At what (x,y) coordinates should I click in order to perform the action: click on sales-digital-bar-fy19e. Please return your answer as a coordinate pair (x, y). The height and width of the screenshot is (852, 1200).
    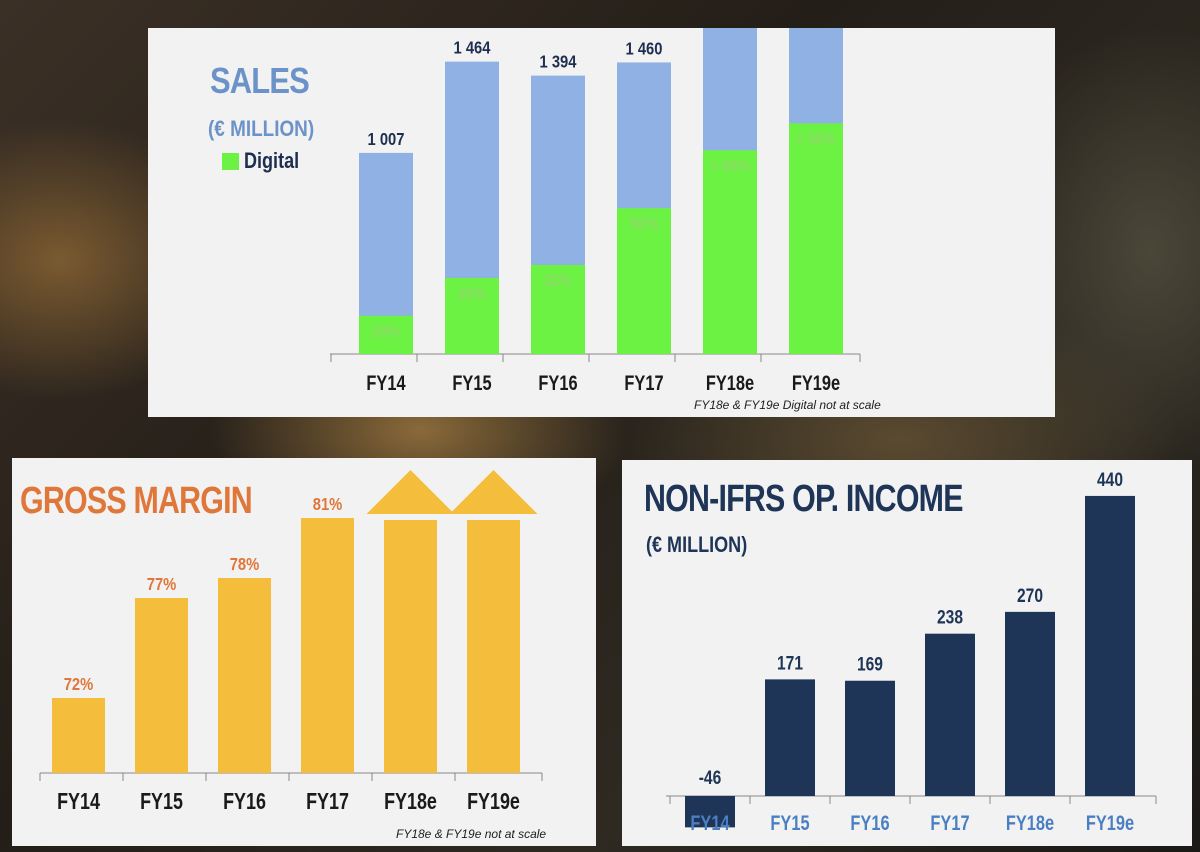
    Looking at the image, I should click on (816, 238).